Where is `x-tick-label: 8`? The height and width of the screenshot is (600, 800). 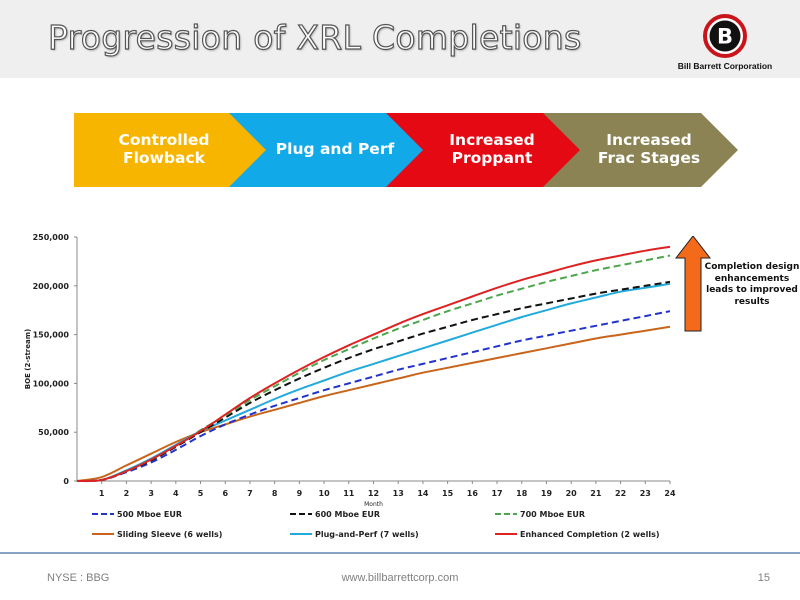 x-tick-label: 8 is located at coordinates (275, 493).